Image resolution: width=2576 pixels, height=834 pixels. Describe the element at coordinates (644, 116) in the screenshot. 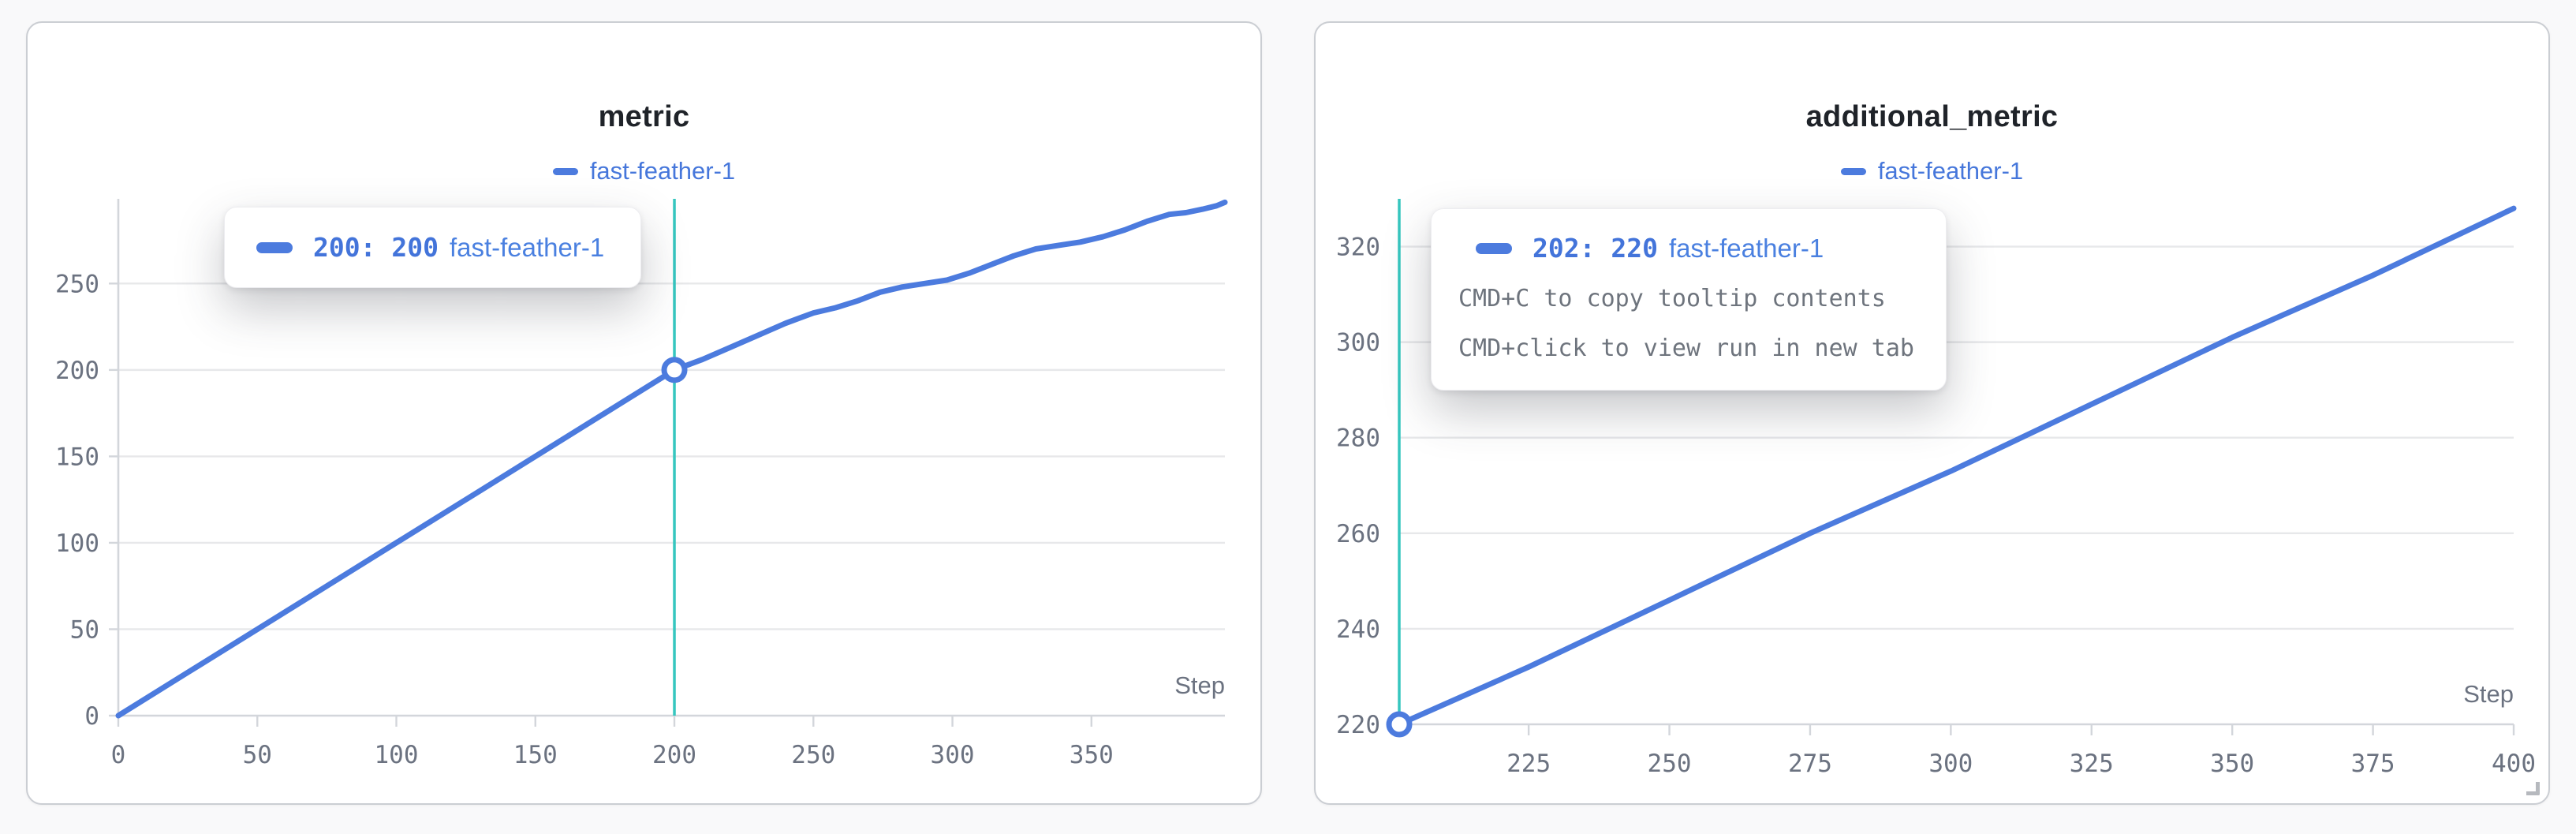

I see `chart-title: metric` at that location.